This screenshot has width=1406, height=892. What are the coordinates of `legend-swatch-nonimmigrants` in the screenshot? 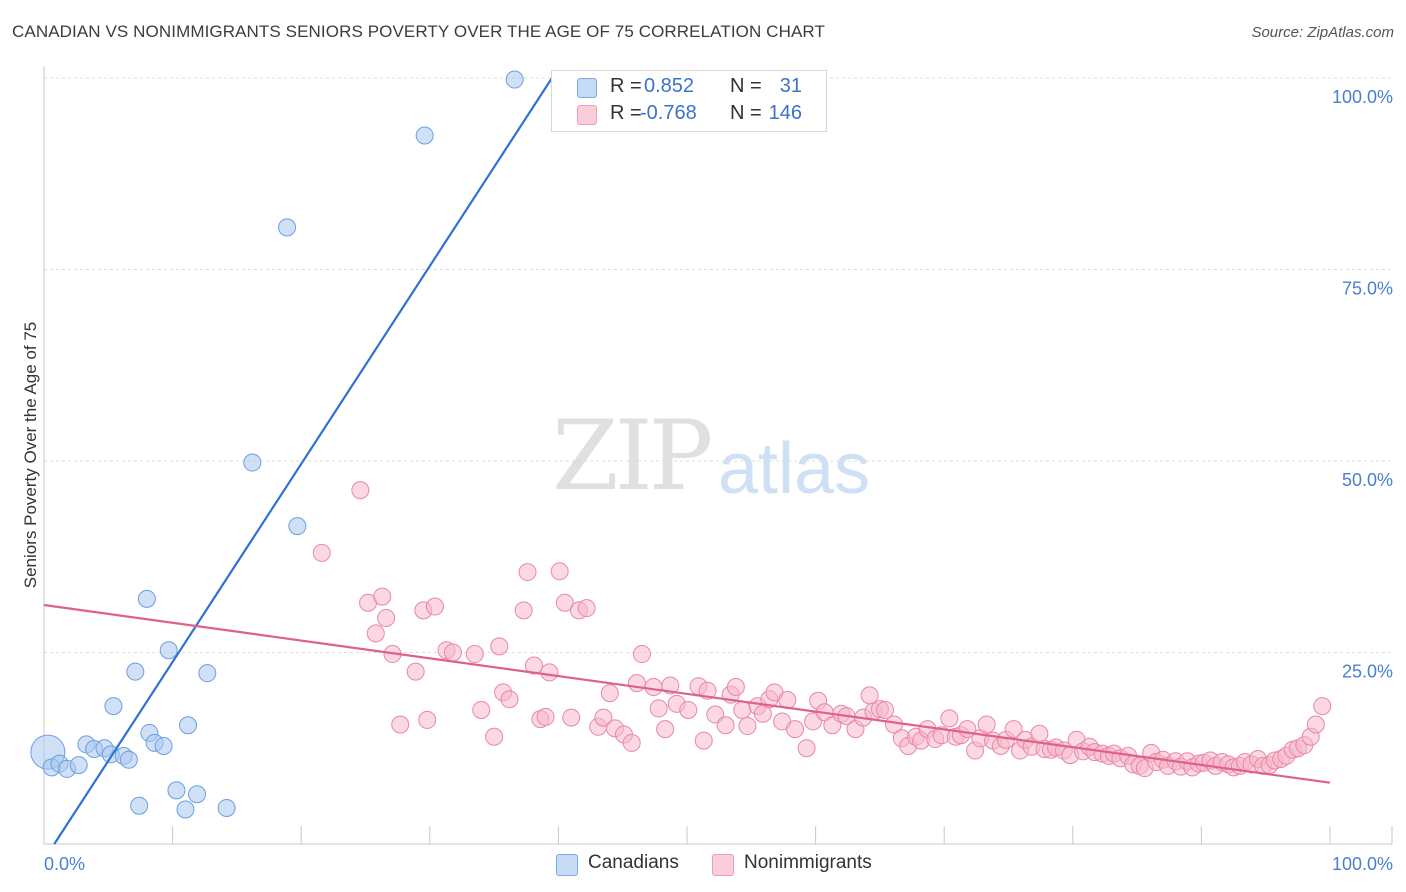 It's located at (587, 115).